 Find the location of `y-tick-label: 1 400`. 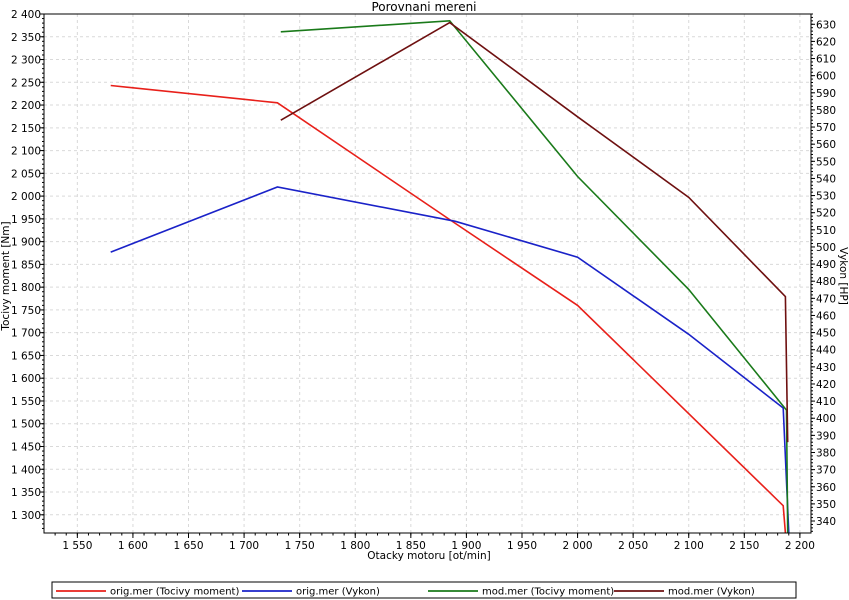

y-tick-label: 1 400 is located at coordinates (26, 470).